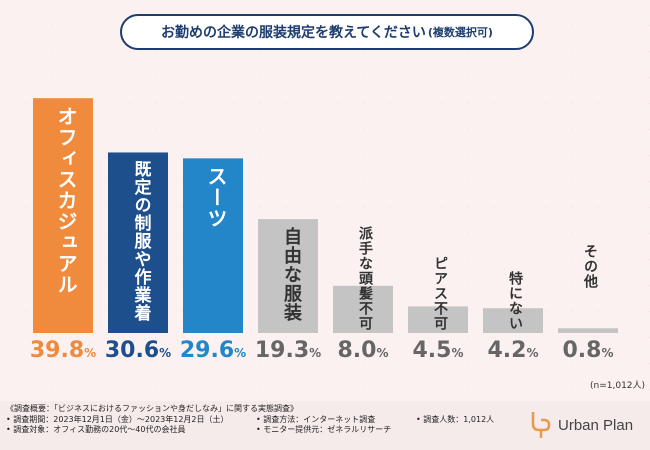  I want to click on survey-overview: 《調査概要：「ビジネスにおけるファッションや身だしなみ」に関する実態調査》, so click(152, 408).